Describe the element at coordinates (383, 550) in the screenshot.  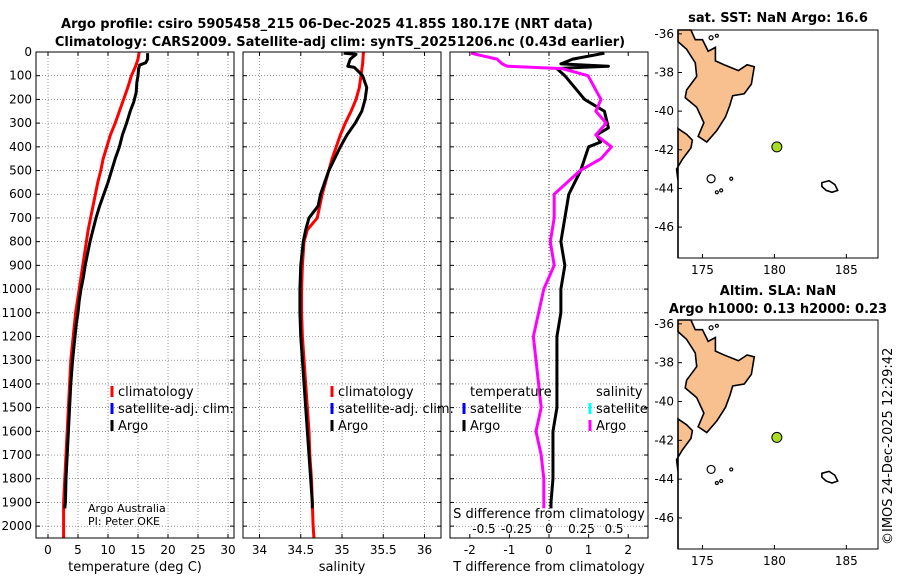
I see `x-tick-label: 35.5` at that location.